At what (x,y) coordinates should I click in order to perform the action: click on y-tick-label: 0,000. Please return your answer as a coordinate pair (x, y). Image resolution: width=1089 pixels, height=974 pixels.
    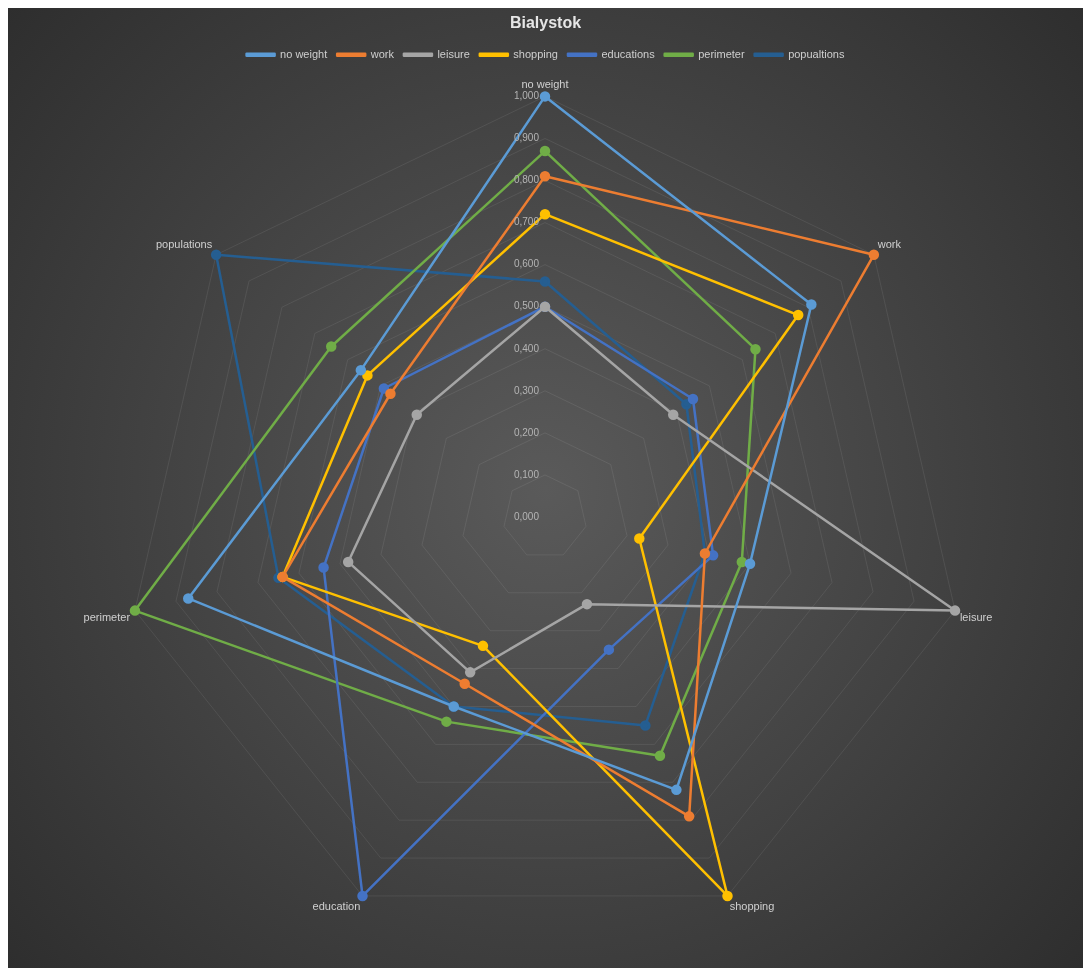
    Looking at the image, I should click on (526, 516).